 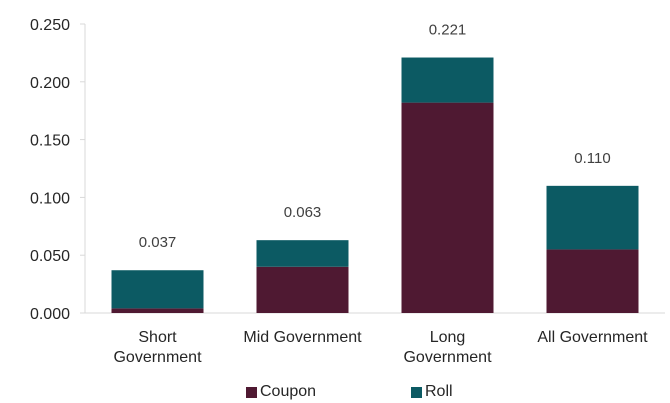 I want to click on legend-label-roll: Roll, so click(x=439, y=391).